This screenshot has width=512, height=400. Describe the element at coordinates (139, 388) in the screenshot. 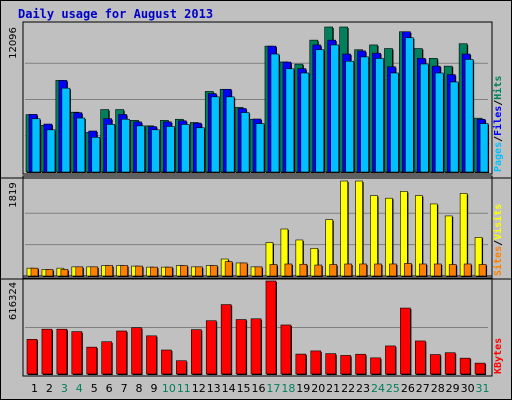

I see `day-label-8: 8` at that location.